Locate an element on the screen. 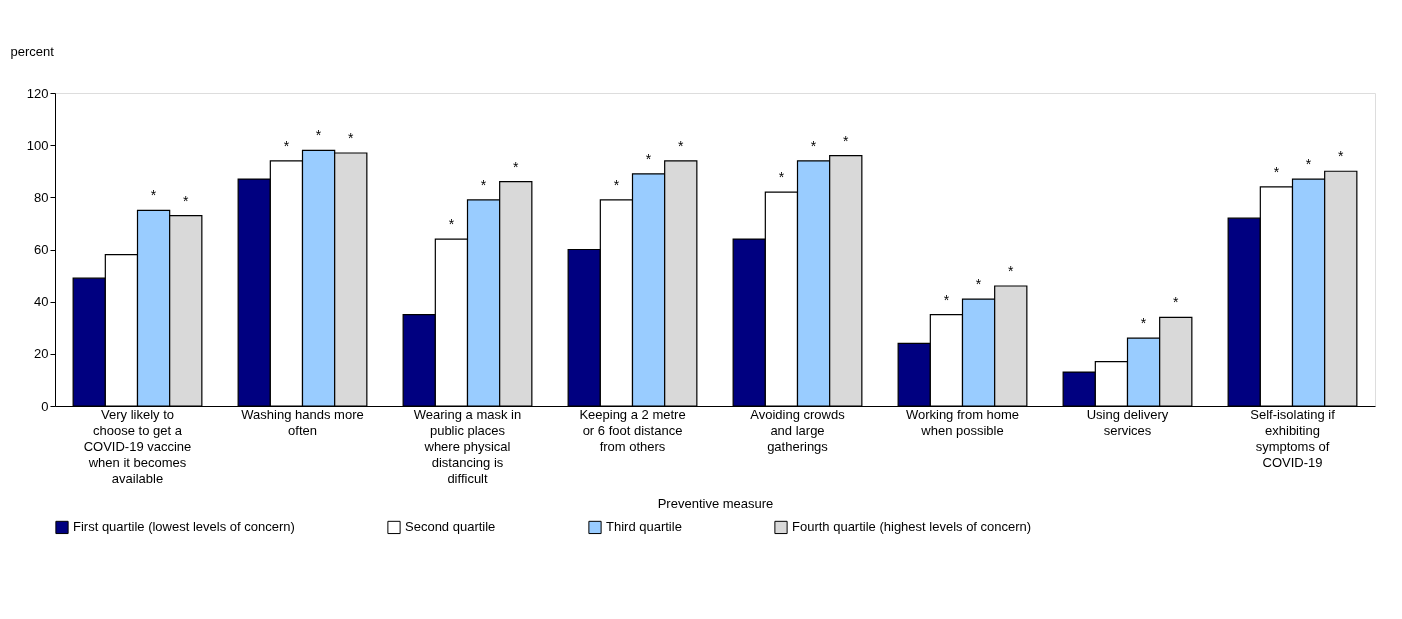 The image size is (1402, 619). y-tick-label: 60 is located at coordinates (41, 249).